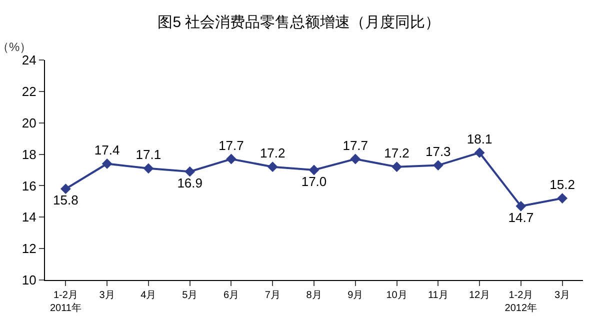 This screenshot has height=325, width=598. What do you see at coordinates (231, 295) in the screenshot?
I see `x-tick-label: 6月` at bounding box center [231, 295].